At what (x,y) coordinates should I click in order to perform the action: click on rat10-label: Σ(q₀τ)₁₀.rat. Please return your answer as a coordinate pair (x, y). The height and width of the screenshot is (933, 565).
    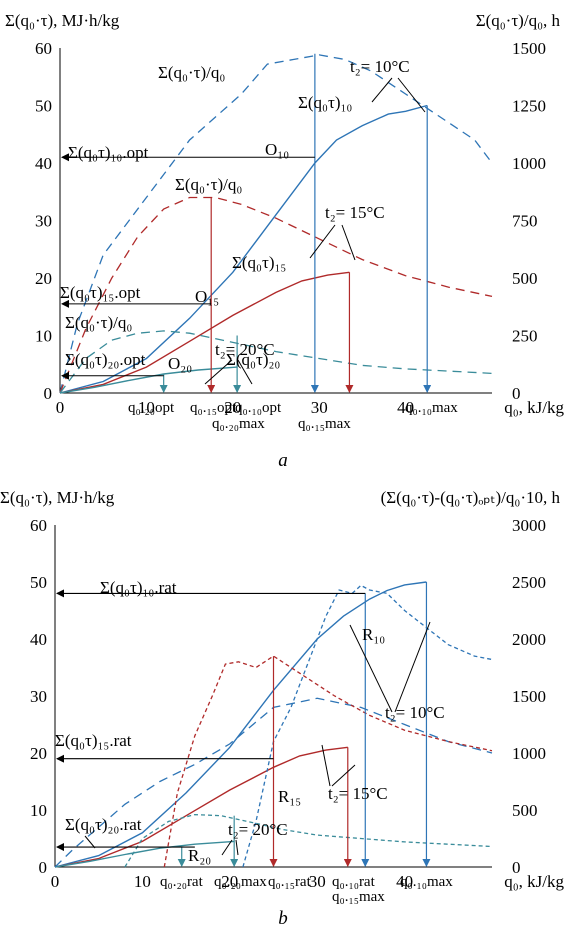
    Looking at the image, I should click on (138, 587).